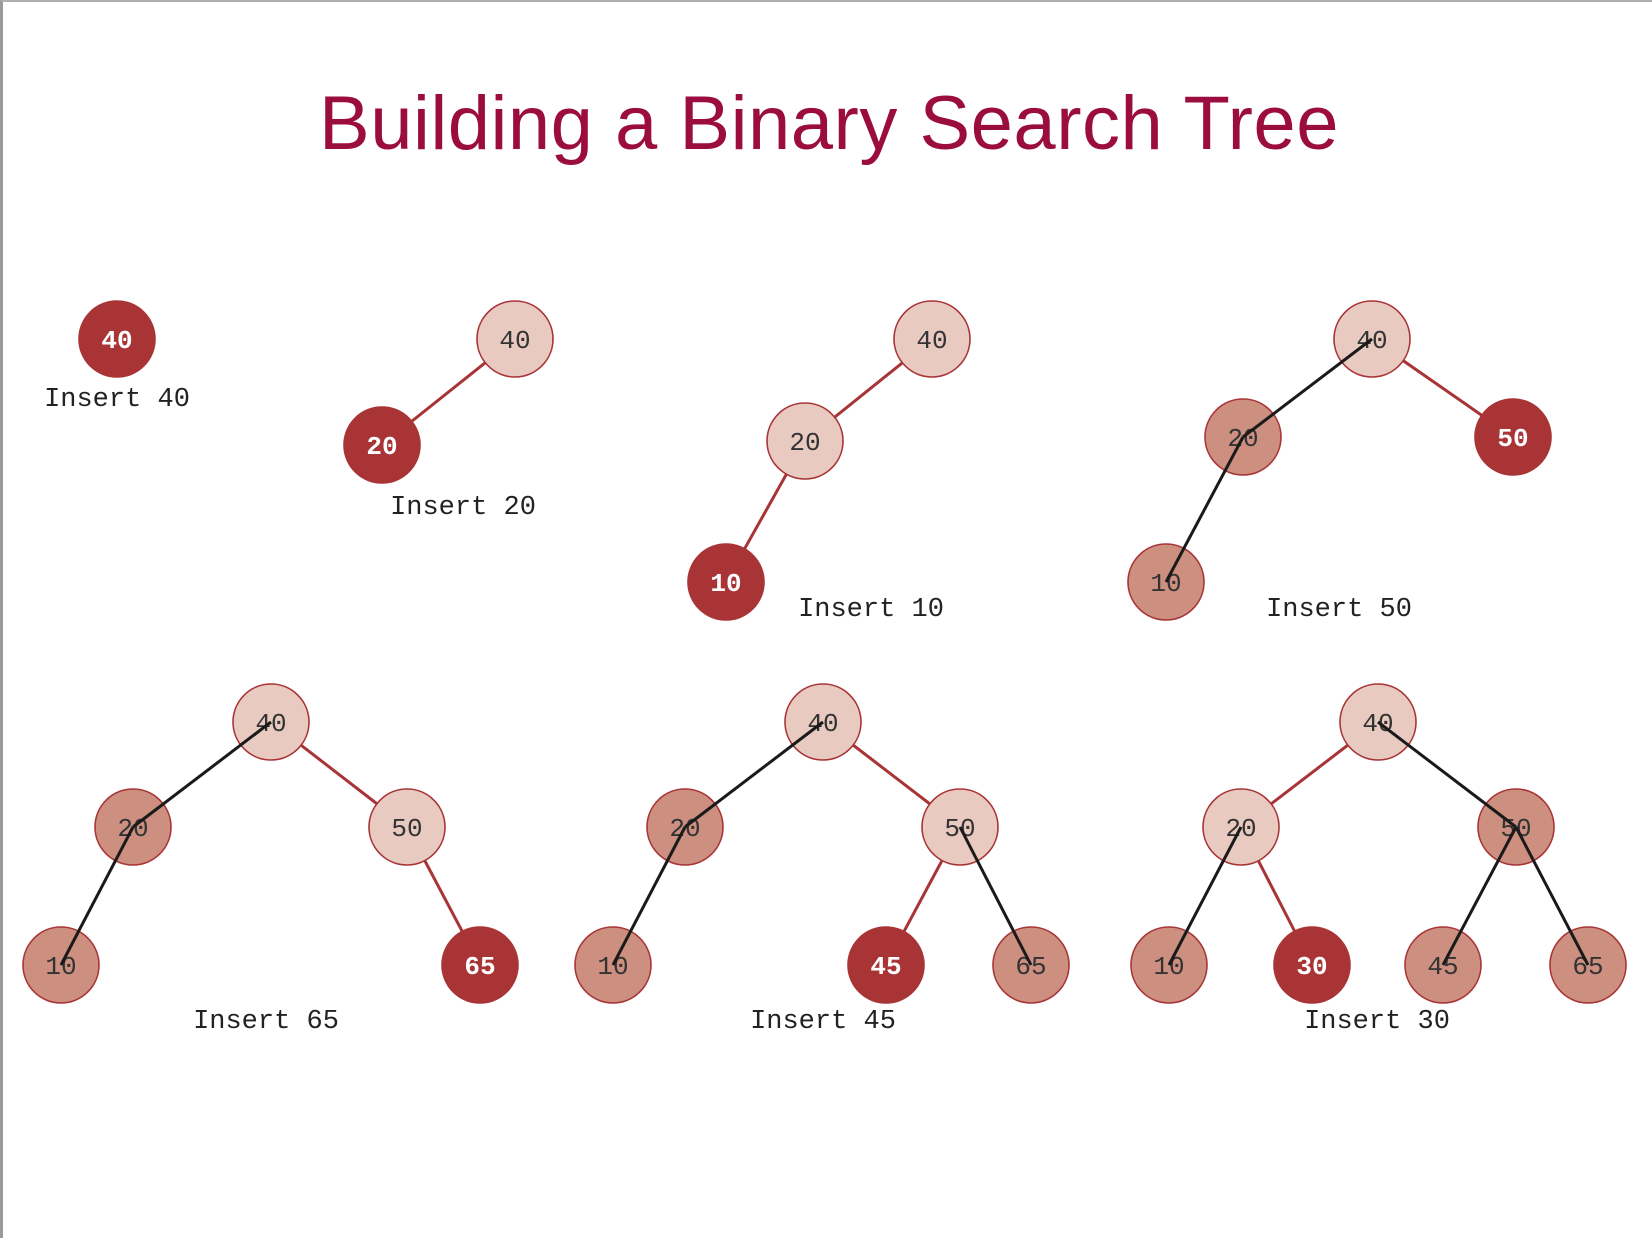 This screenshot has height=1240, width=1652. Describe the element at coordinates (463, 508) in the screenshot. I see `step-caption: Insert 20` at that location.